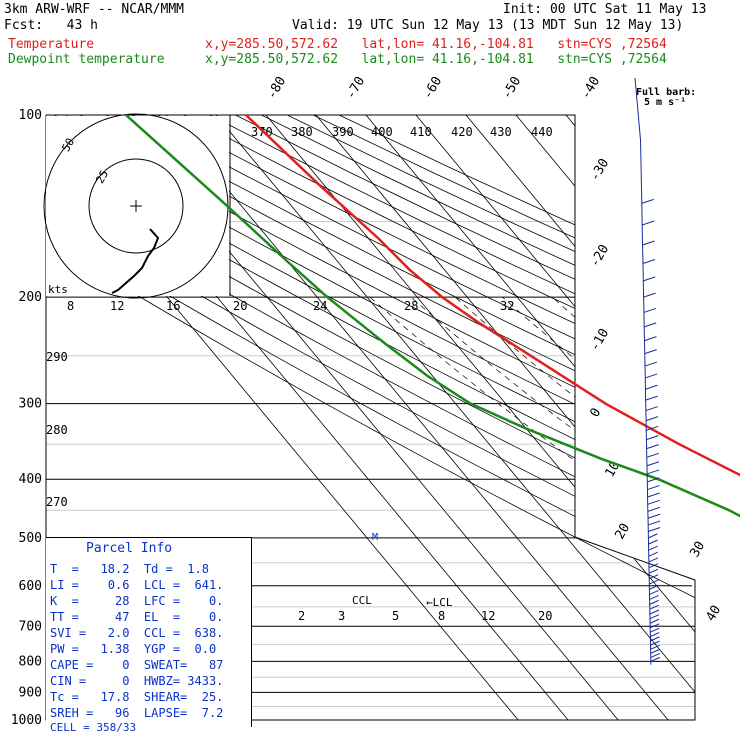 This screenshot has width=740, height=740. I want to click on pressure-label: 800, so click(30, 661).